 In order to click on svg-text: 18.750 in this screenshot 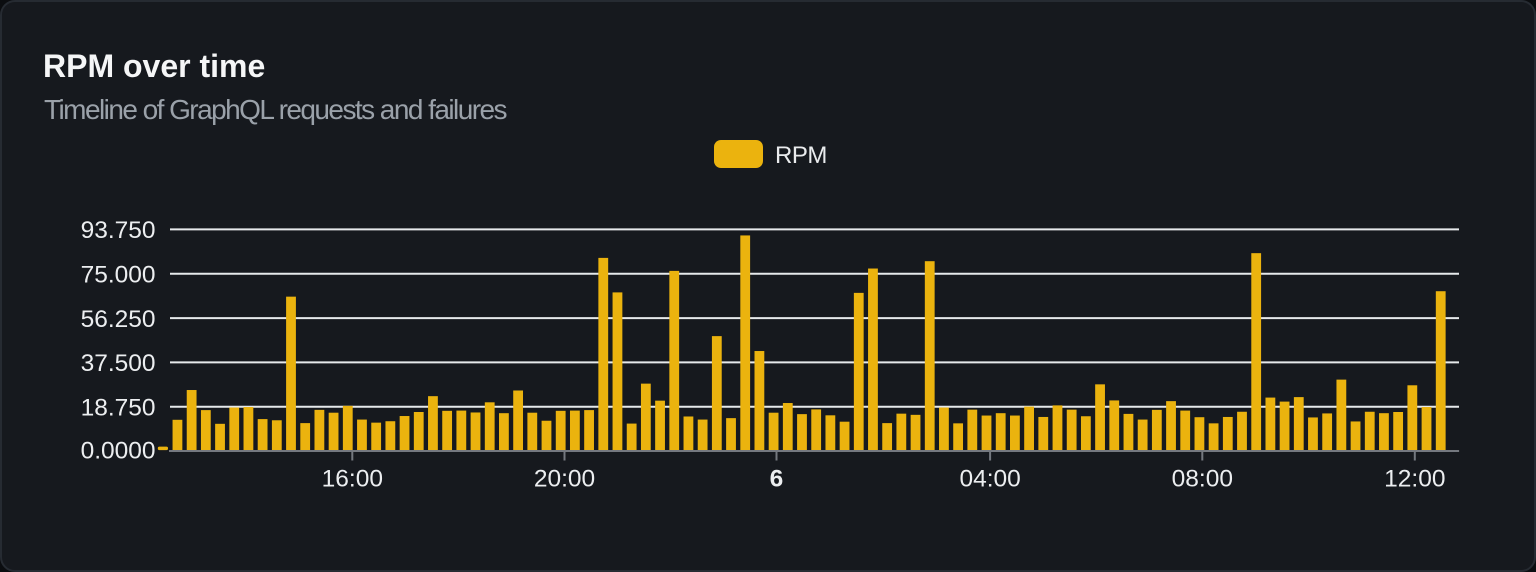, I will do `click(118, 408)`.